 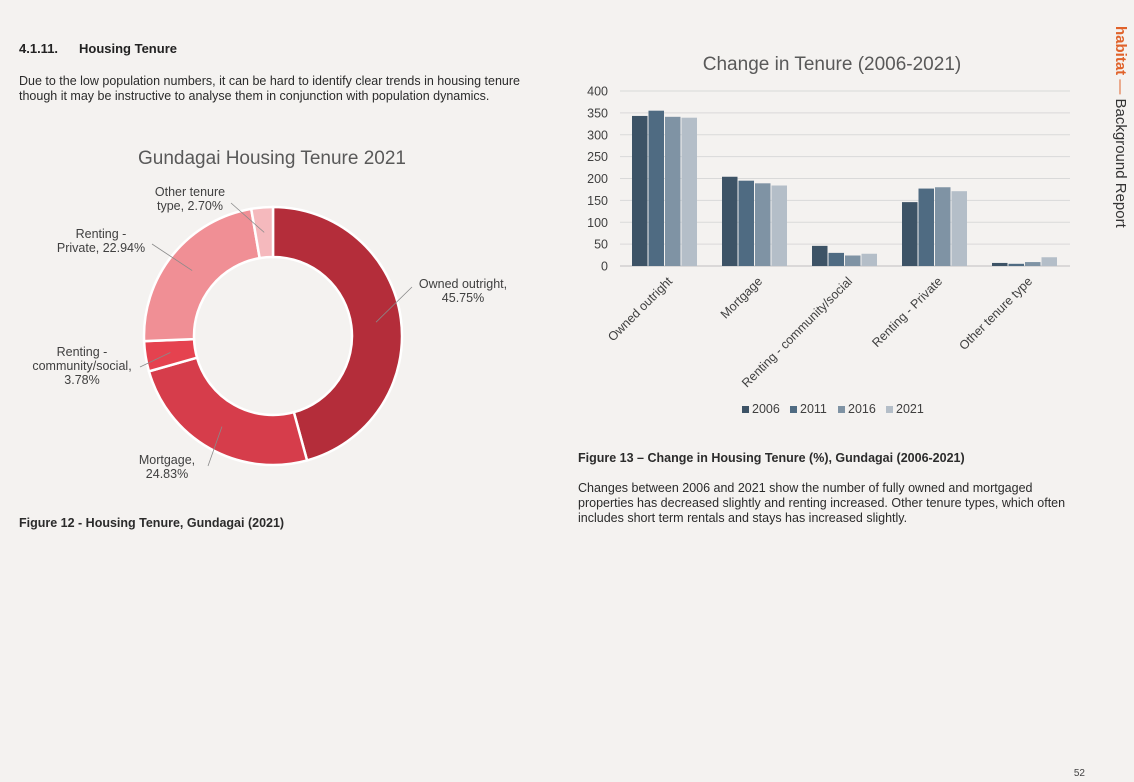 I want to click on section-heading: 4.1.11. Housing Tenure, so click(x=98, y=48).